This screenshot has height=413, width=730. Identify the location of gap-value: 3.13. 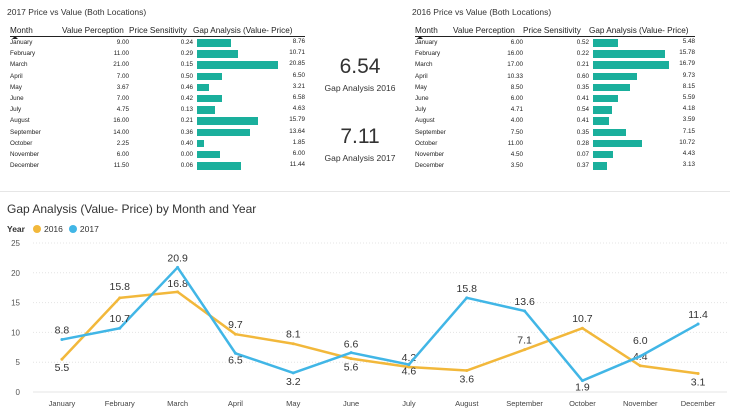
(688, 165).